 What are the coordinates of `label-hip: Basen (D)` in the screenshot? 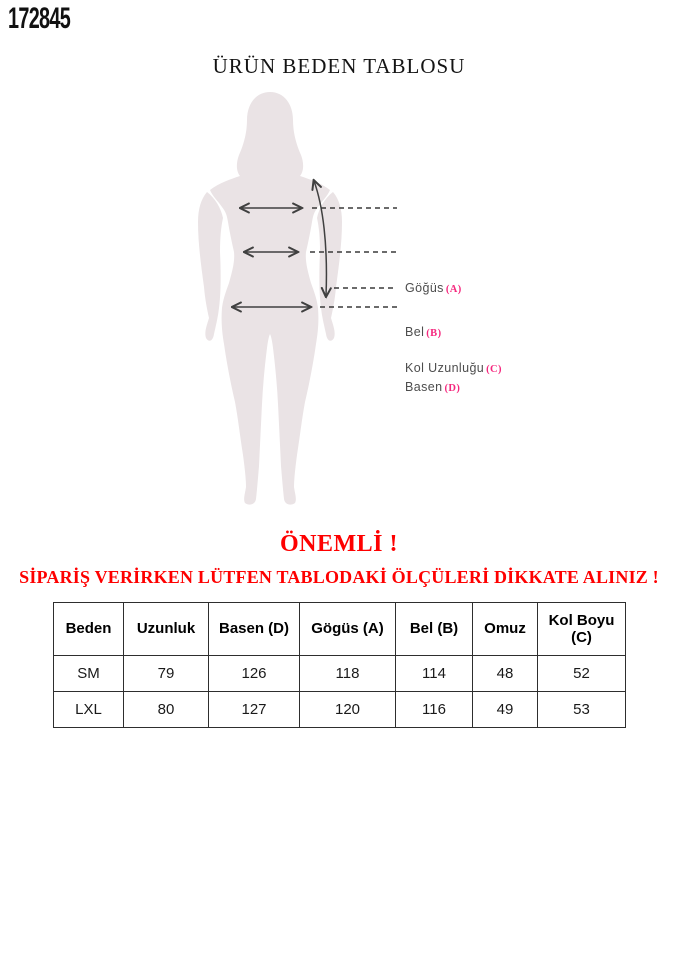 It's located at (432, 387).